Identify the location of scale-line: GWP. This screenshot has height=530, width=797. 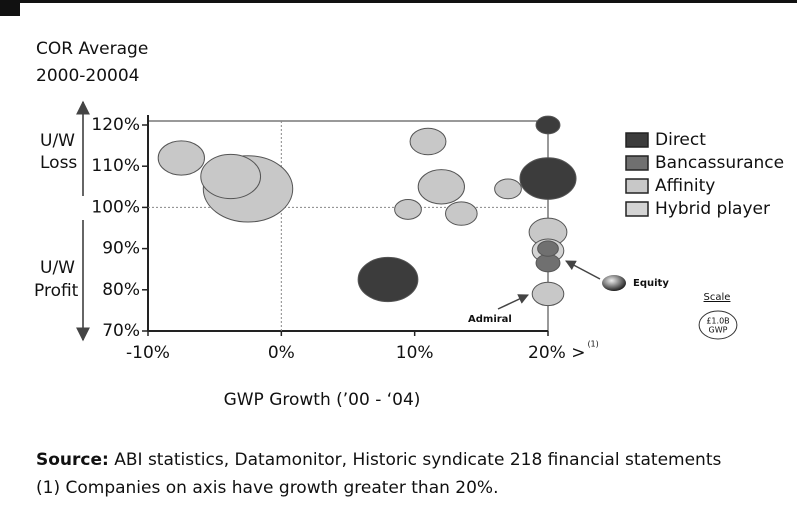
(718, 330).